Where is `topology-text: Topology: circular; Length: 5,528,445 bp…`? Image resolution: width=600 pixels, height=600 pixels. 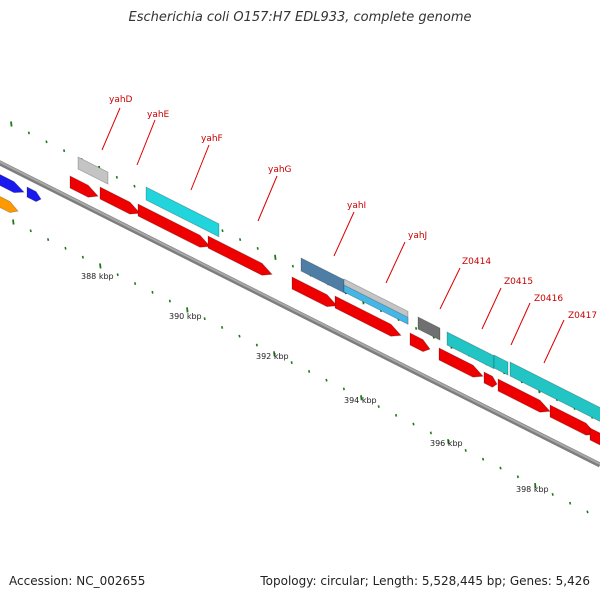
topology-text: Topology: circular; Length: 5,528,445 bp… is located at coordinates (425, 581).